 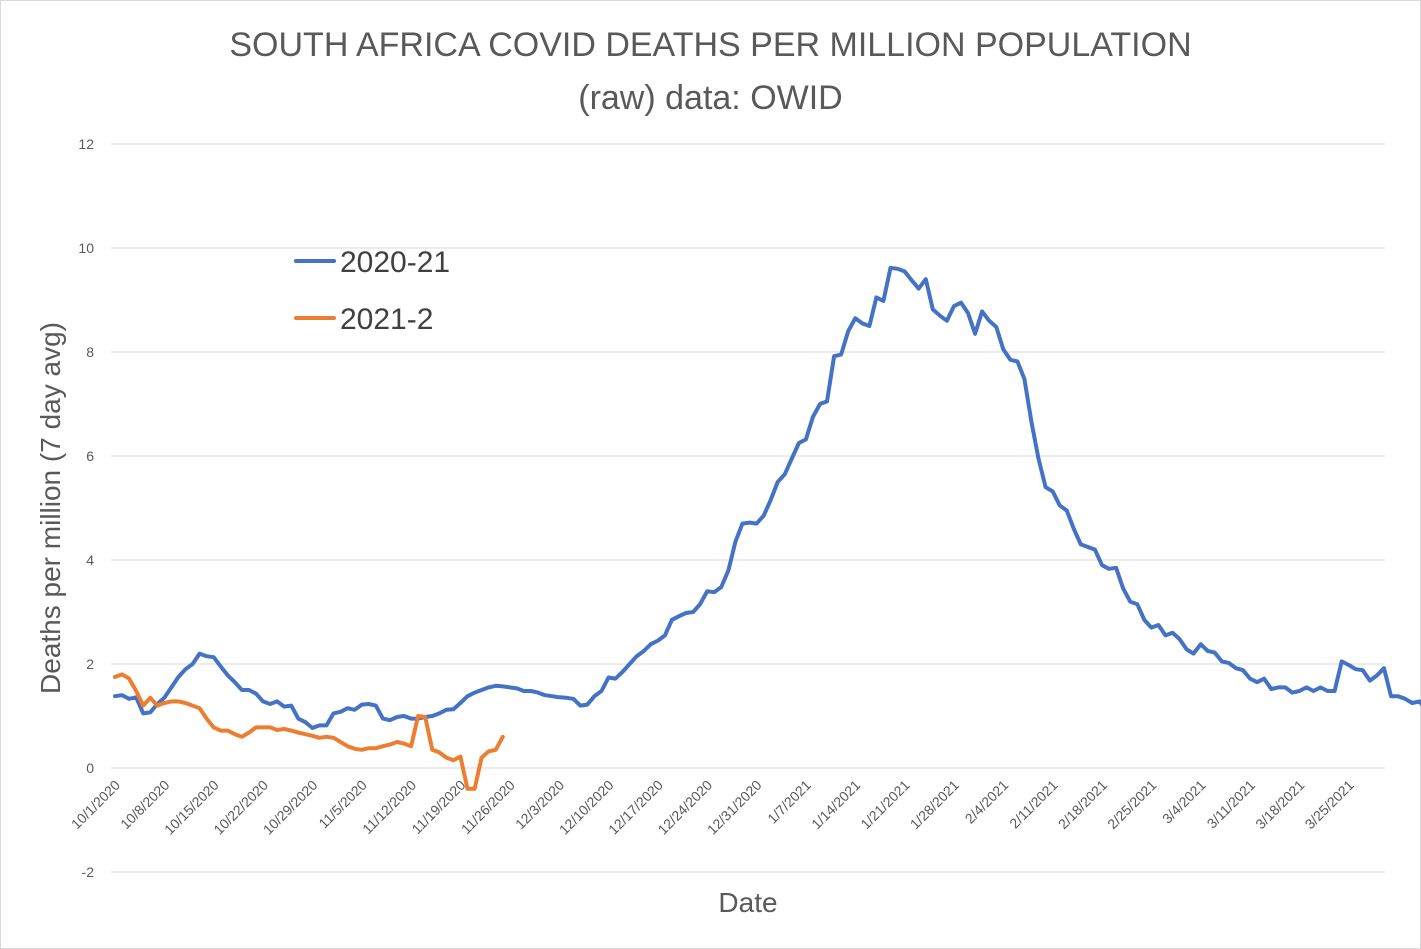 What do you see at coordinates (1330, 805) in the screenshot?
I see `x-tick-label: 3/25/2021` at bounding box center [1330, 805].